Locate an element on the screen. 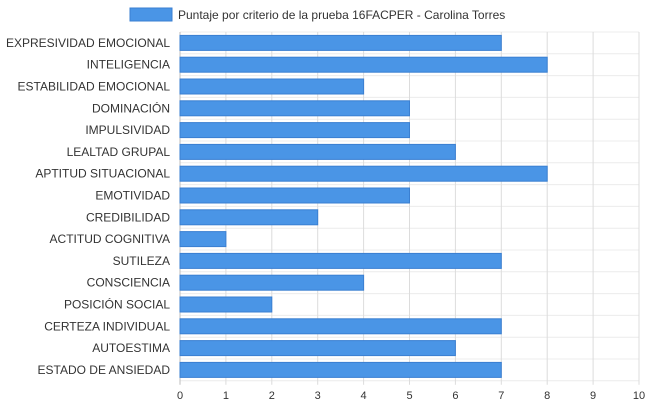 This screenshot has height=410, width=648. x-tick-label: 9 is located at coordinates (593, 396).